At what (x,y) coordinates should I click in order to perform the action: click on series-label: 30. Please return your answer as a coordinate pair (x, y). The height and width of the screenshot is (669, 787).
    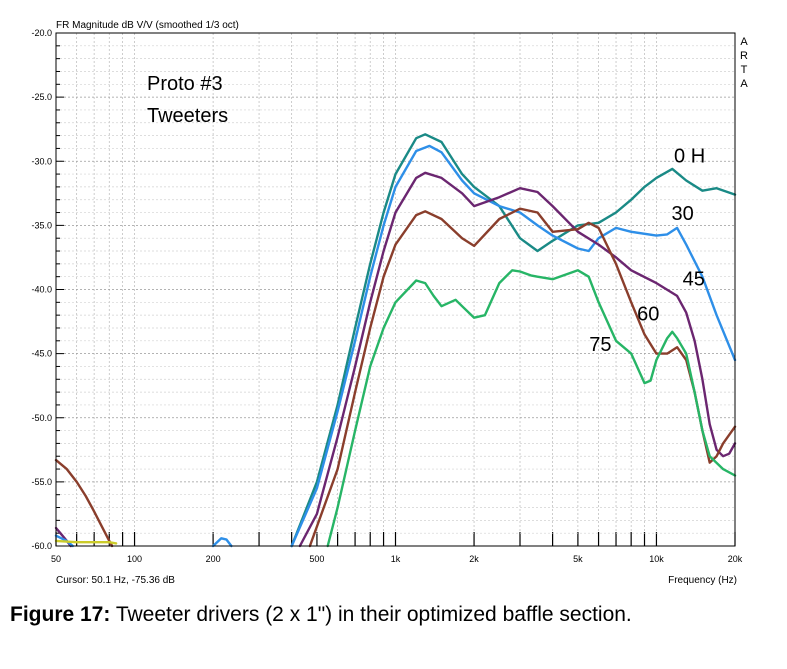
    Looking at the image, I should click on (683, 214).